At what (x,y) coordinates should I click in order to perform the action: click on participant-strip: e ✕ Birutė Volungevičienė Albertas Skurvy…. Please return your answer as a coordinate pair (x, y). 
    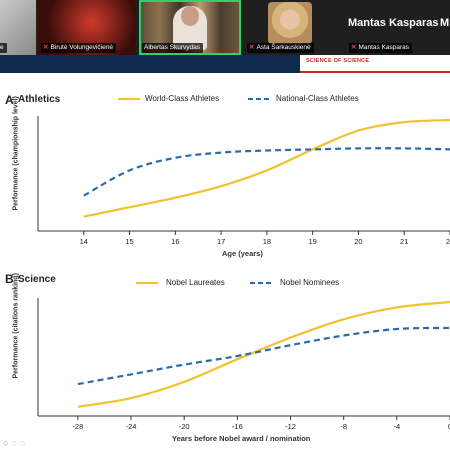
    Looking at the image, I should click on (225, 27).